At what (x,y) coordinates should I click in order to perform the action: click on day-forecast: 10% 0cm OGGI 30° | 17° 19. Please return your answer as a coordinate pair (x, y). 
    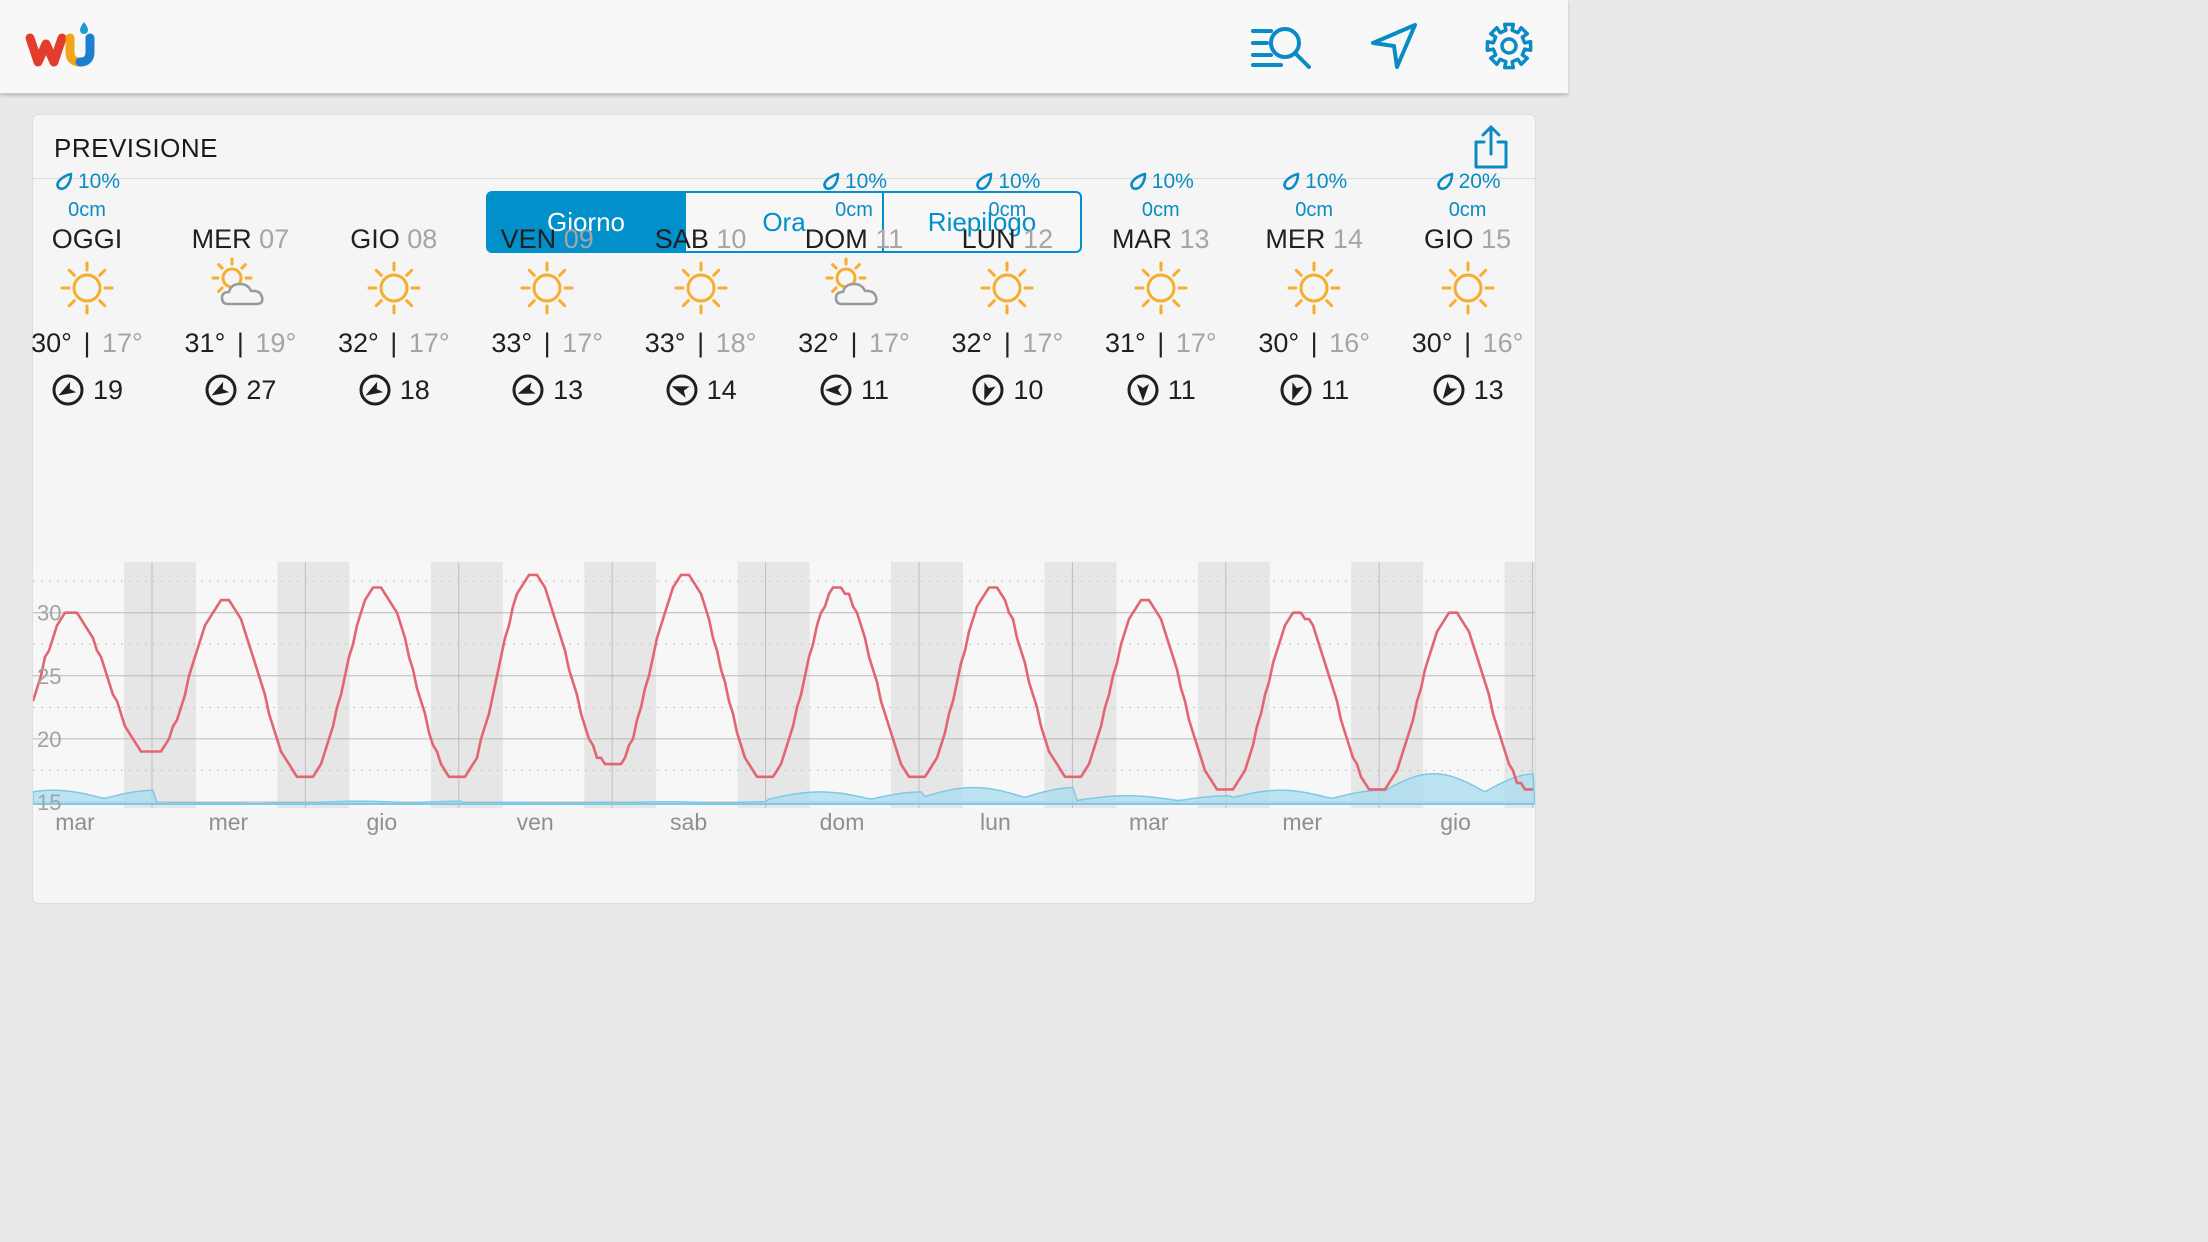
    Looking at the image, I should click on (87, 291).